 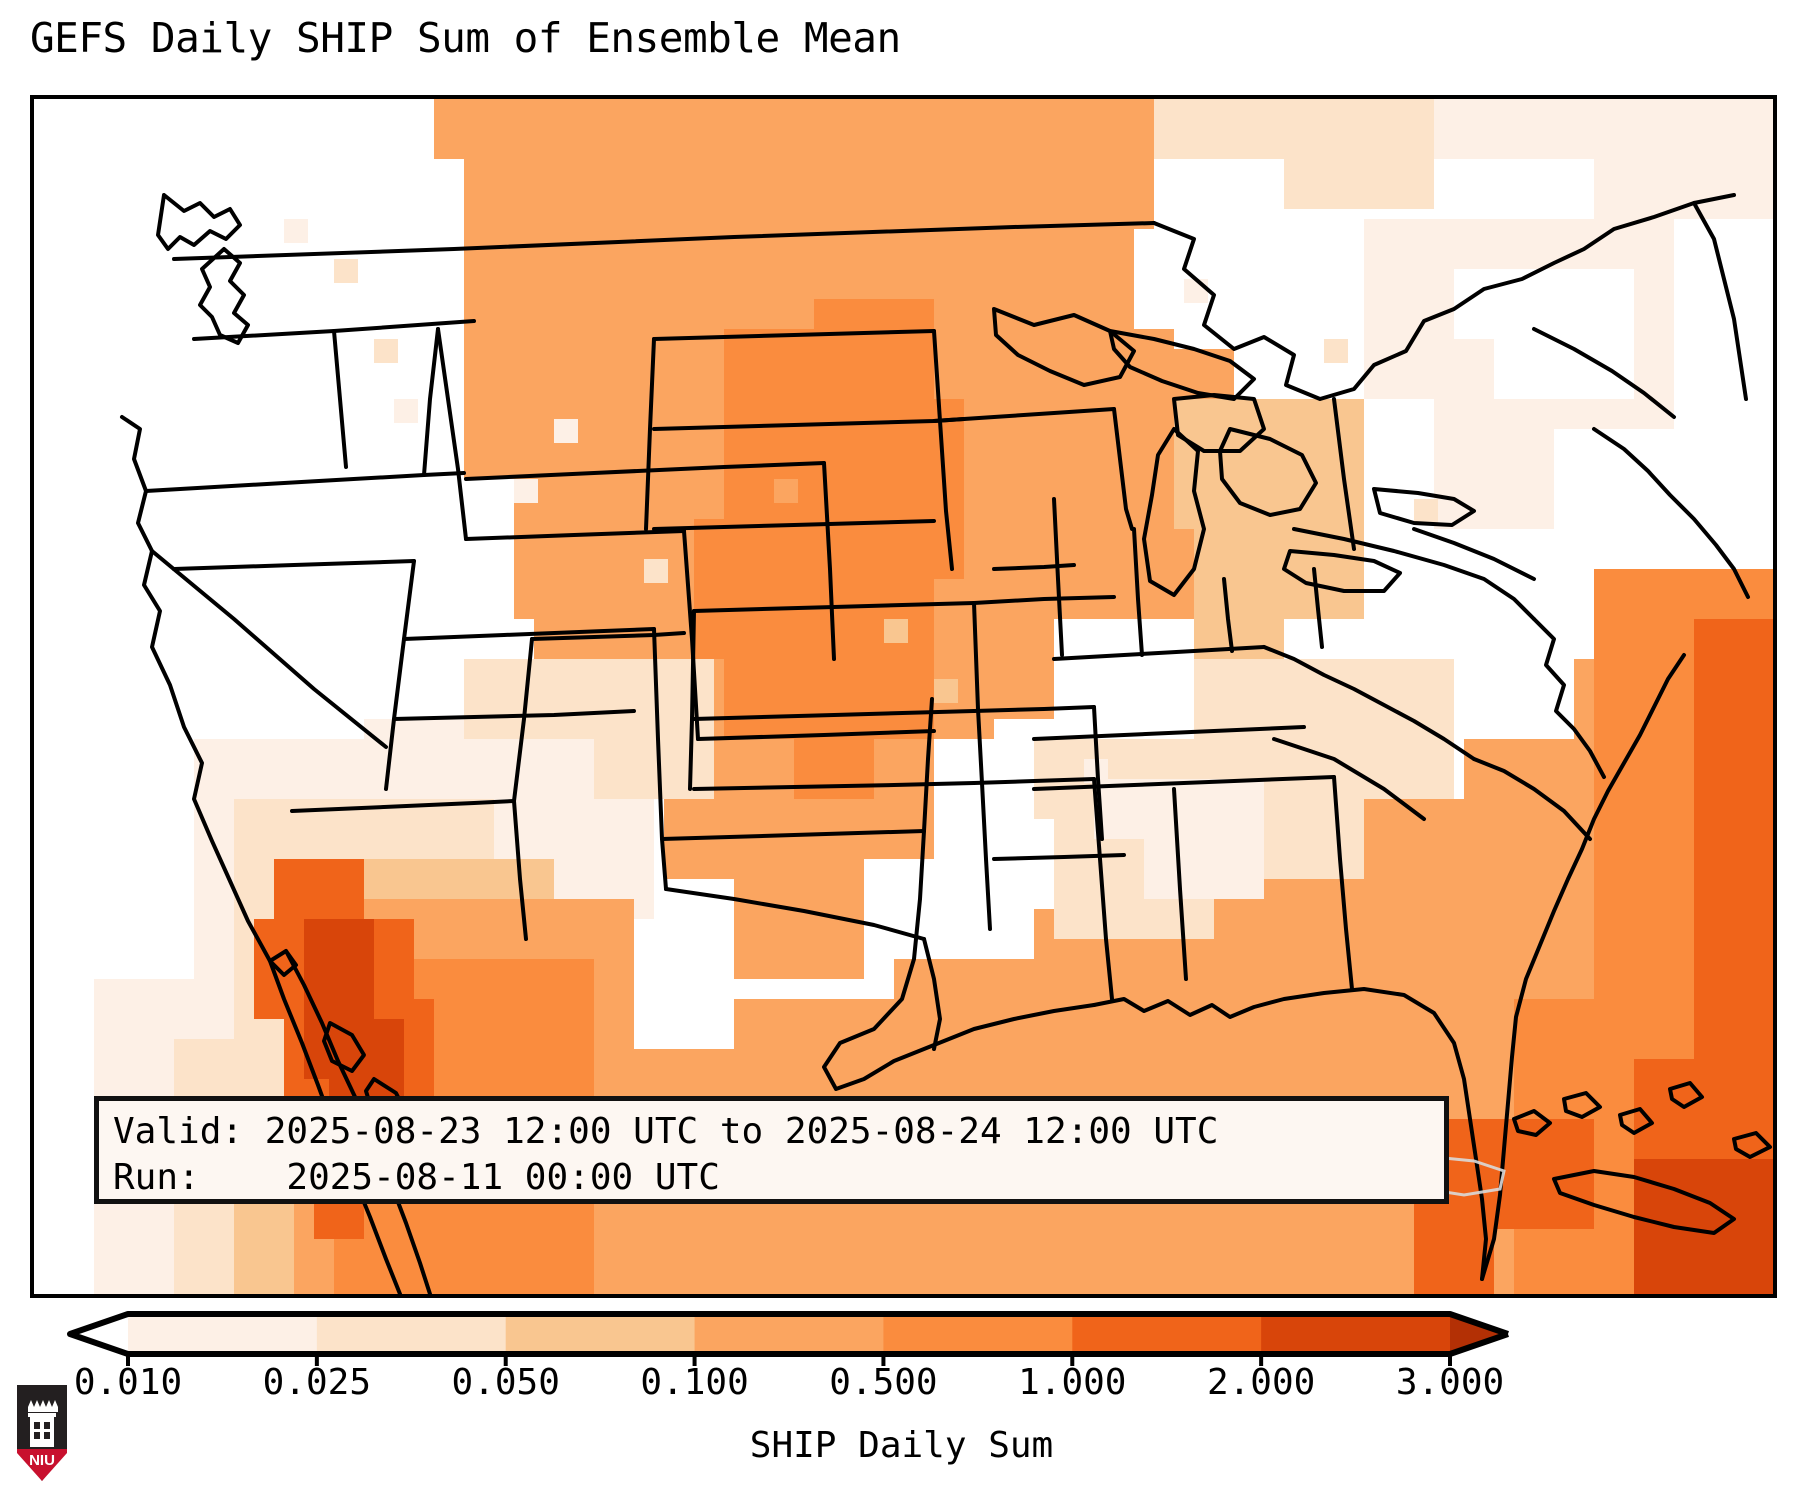 I want to click on border-az-ut, so click(x=523, y=720).